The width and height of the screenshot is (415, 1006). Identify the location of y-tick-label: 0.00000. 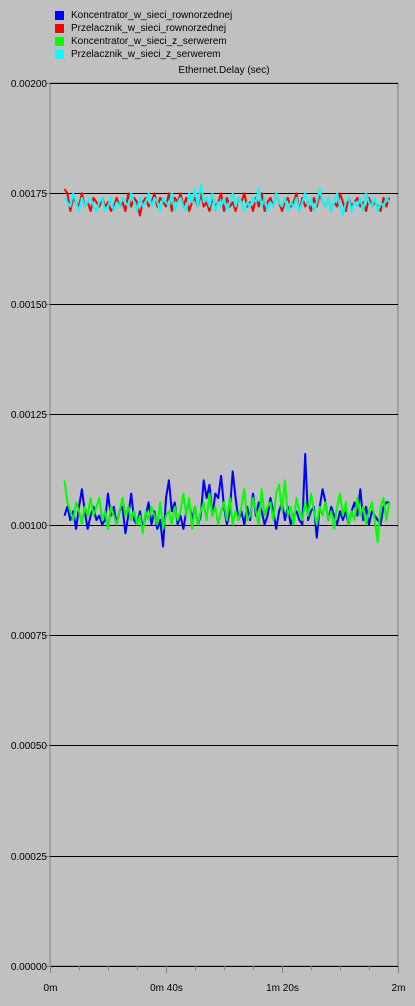
(29, 967).